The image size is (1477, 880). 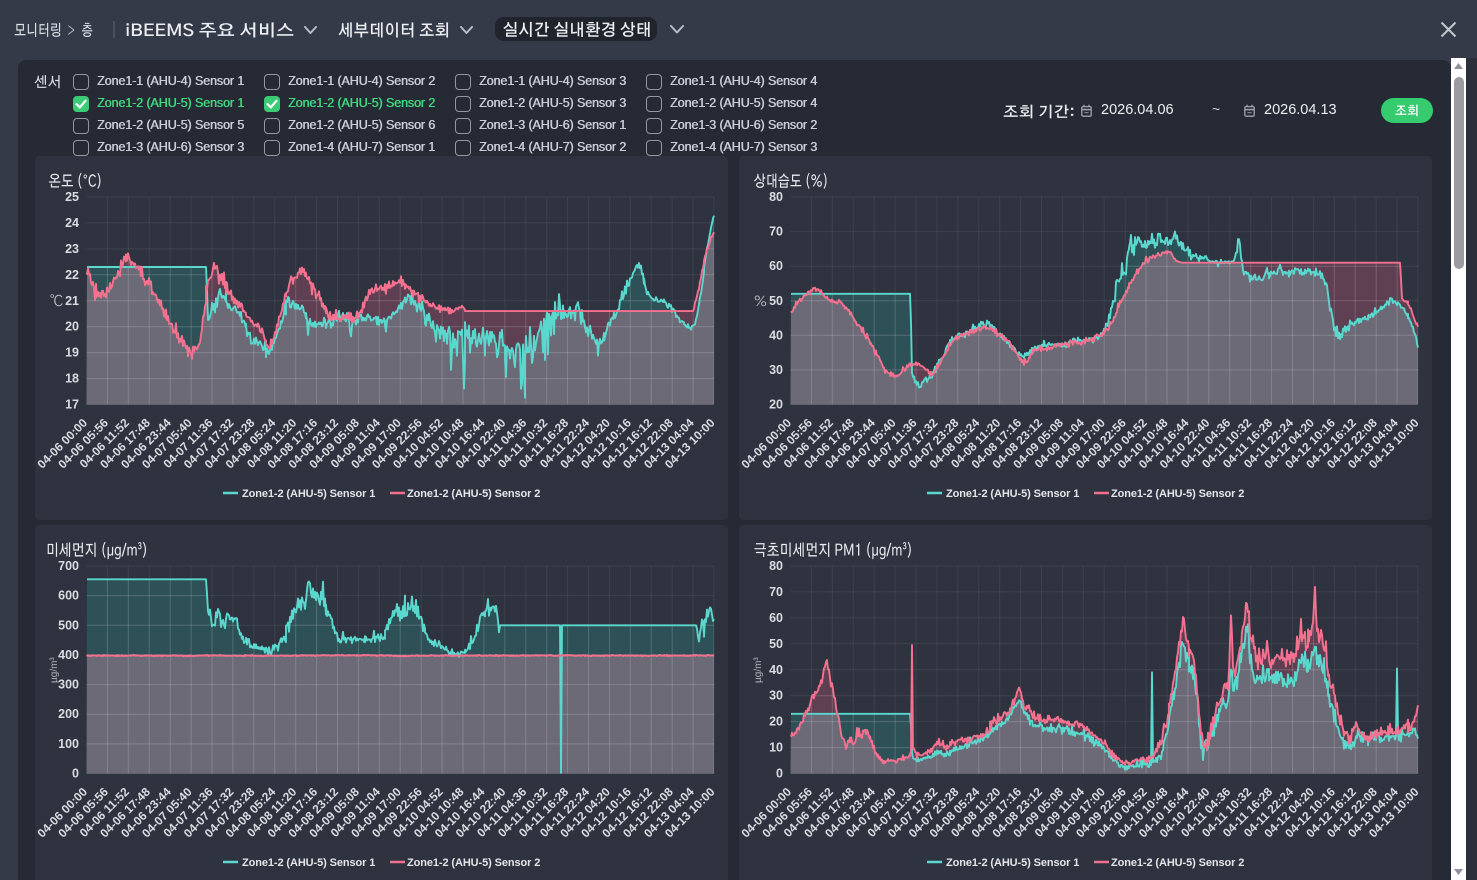 What do you see at coordinates (68, 655) in the screenshot?
I see `svg-text: 400` at bounding box center [68, 655].